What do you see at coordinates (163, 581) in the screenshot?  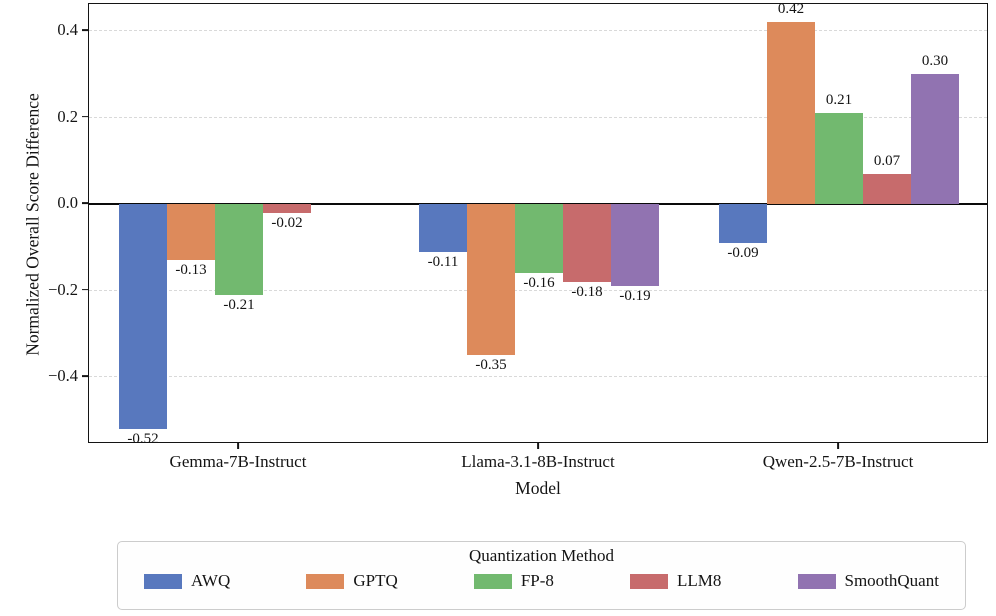 I see `legend-swatch-AWQ` at bounding box center [163, 581].